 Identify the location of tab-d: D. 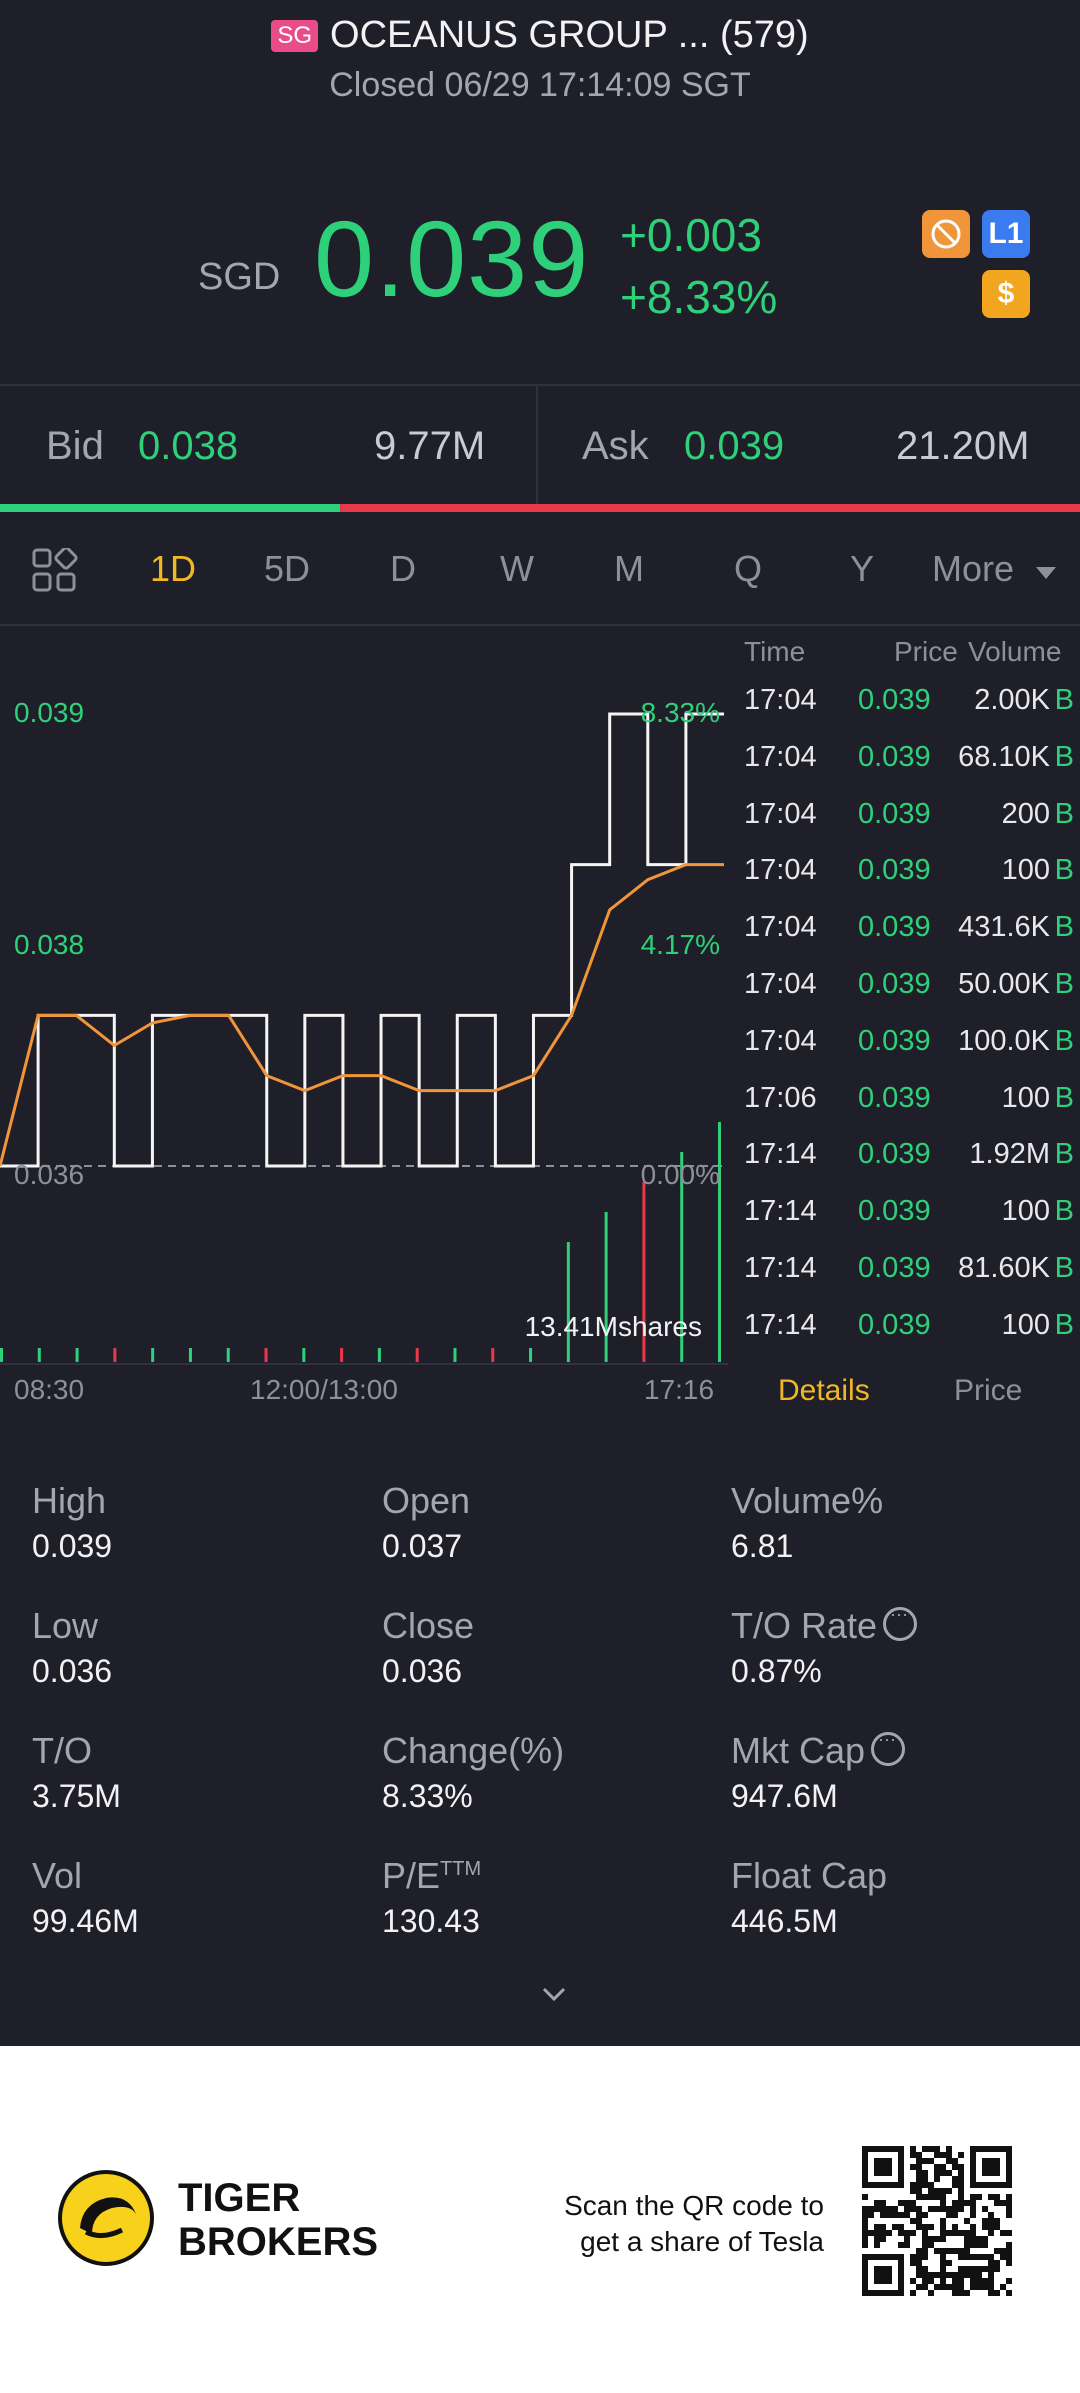
(403, 568).